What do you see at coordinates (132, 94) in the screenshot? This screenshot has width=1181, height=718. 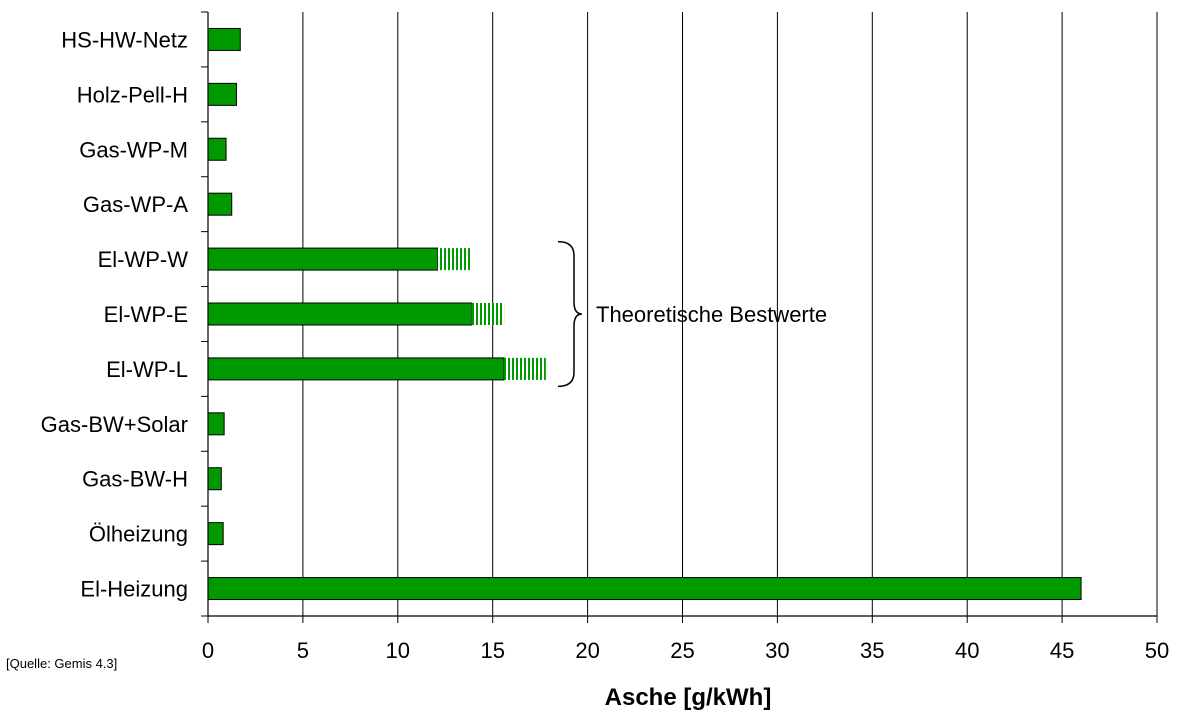 I see `category-label: Holz-Pell-H` at bounding box center [132, 94].